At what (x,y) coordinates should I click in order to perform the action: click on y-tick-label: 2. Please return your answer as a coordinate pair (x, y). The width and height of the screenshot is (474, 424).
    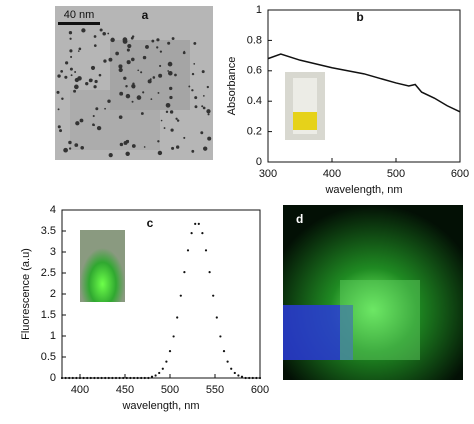
    Looking at the image, I should click on (53, 294).